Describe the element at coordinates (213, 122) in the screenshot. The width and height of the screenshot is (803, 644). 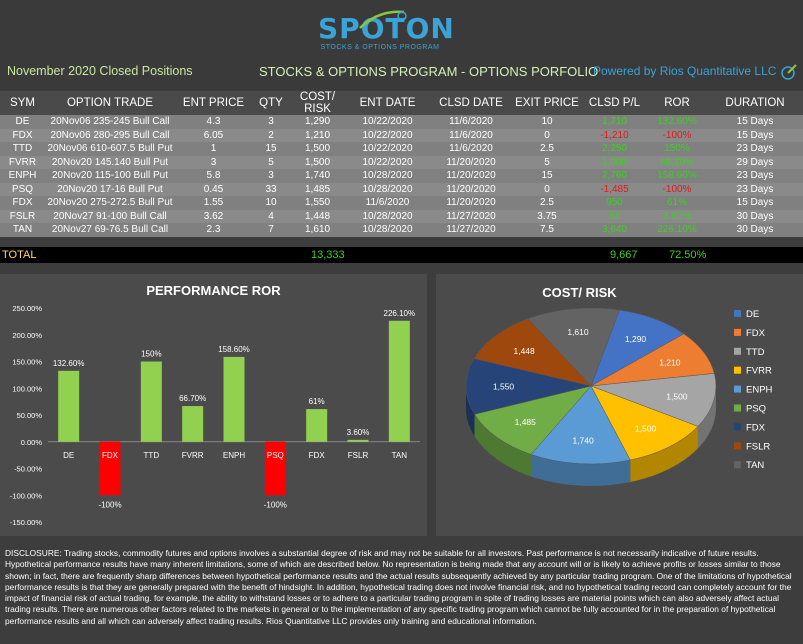
I see `cell-ent-price: 4.3` at that location.